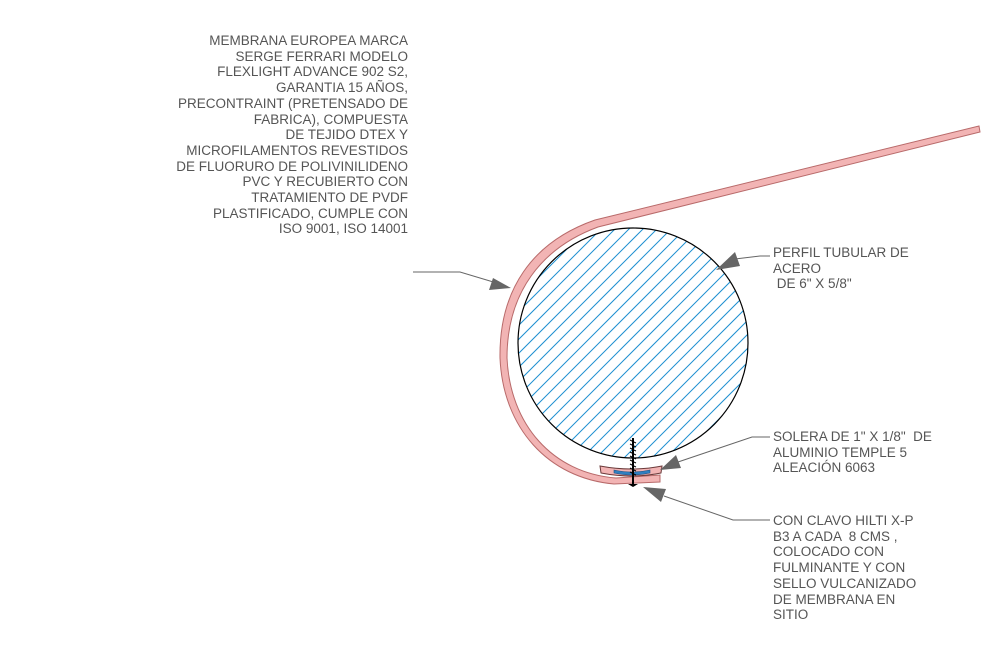 The height and width of the screenshot is (646, 1004). Describe the element at coordinates (341, 88) in the screenshot. I see `note-line: GARANTIA 15 AÑOS,` at that location.